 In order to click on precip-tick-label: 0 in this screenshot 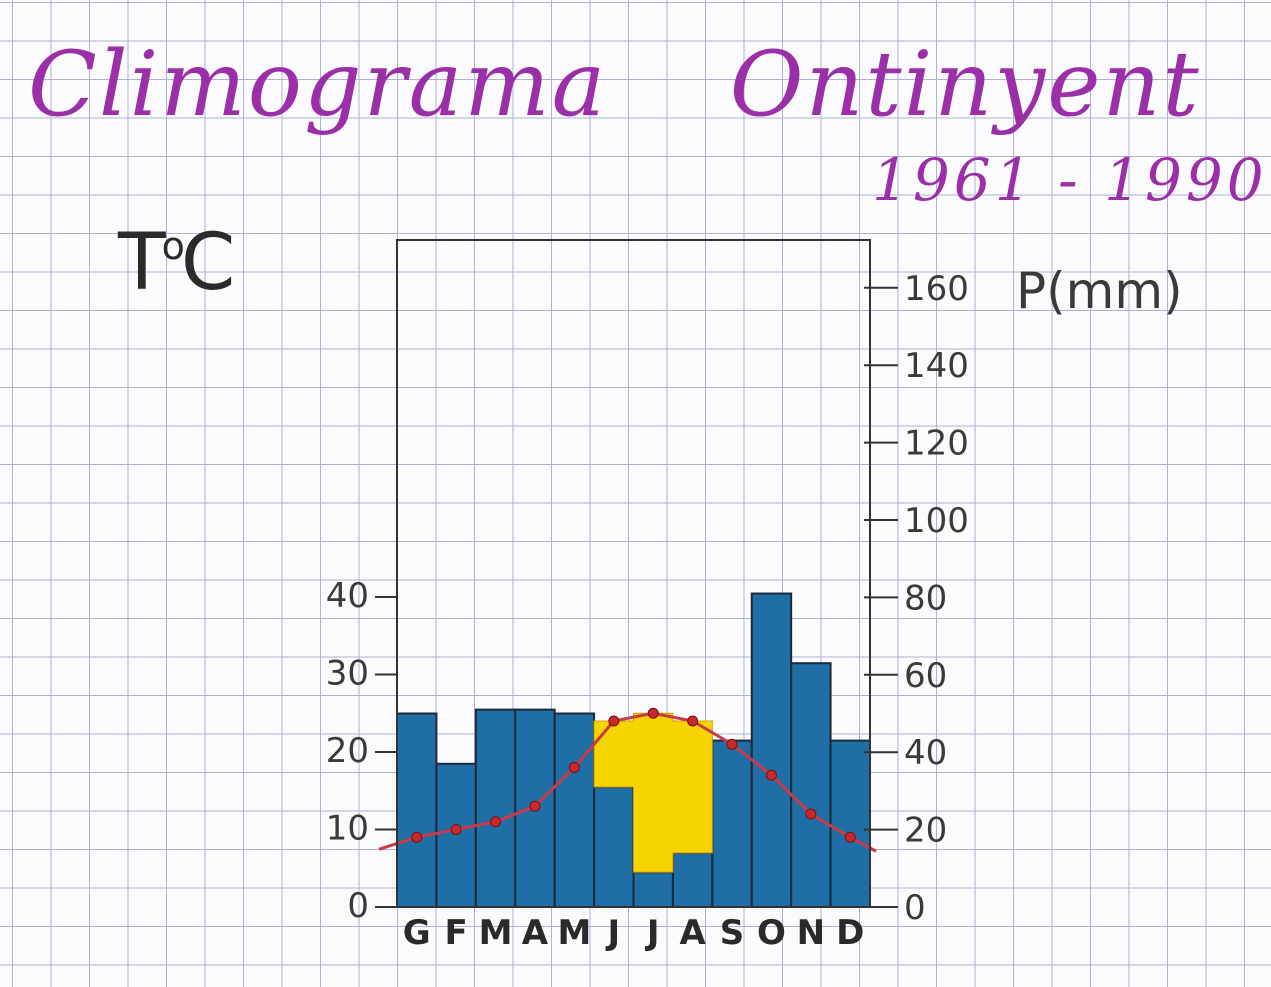, I will do `click(915, 908)`.